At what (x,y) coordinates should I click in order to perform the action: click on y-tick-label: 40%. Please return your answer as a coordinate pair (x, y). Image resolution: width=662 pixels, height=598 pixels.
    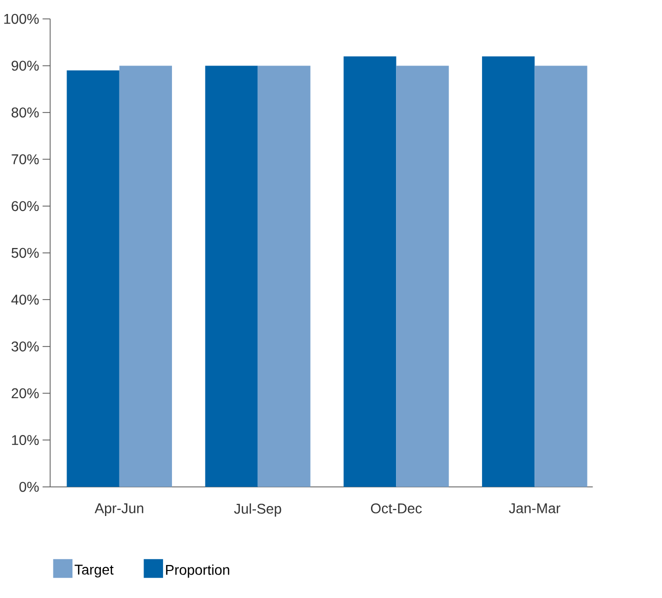
    Looking at the image, I should click on (25, 299).